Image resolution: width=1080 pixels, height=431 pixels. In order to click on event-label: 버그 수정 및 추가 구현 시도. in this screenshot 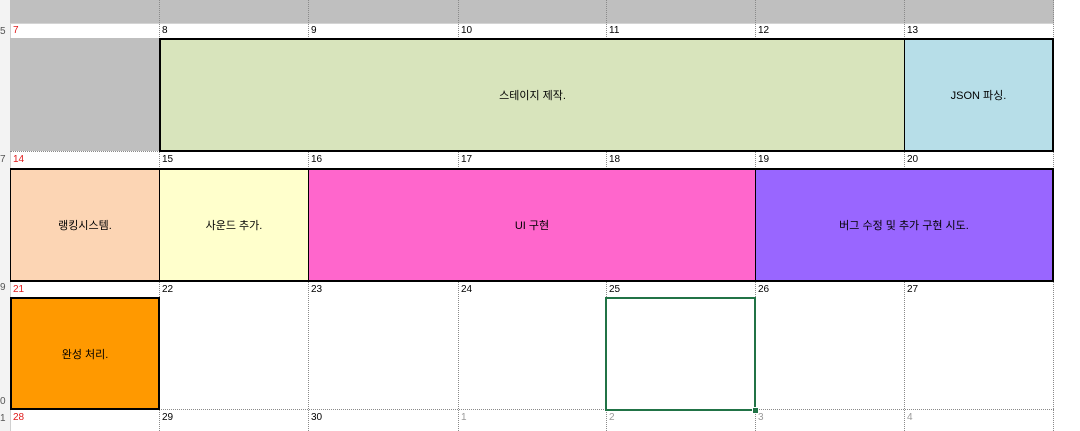, I will do `click(904, 226)`.